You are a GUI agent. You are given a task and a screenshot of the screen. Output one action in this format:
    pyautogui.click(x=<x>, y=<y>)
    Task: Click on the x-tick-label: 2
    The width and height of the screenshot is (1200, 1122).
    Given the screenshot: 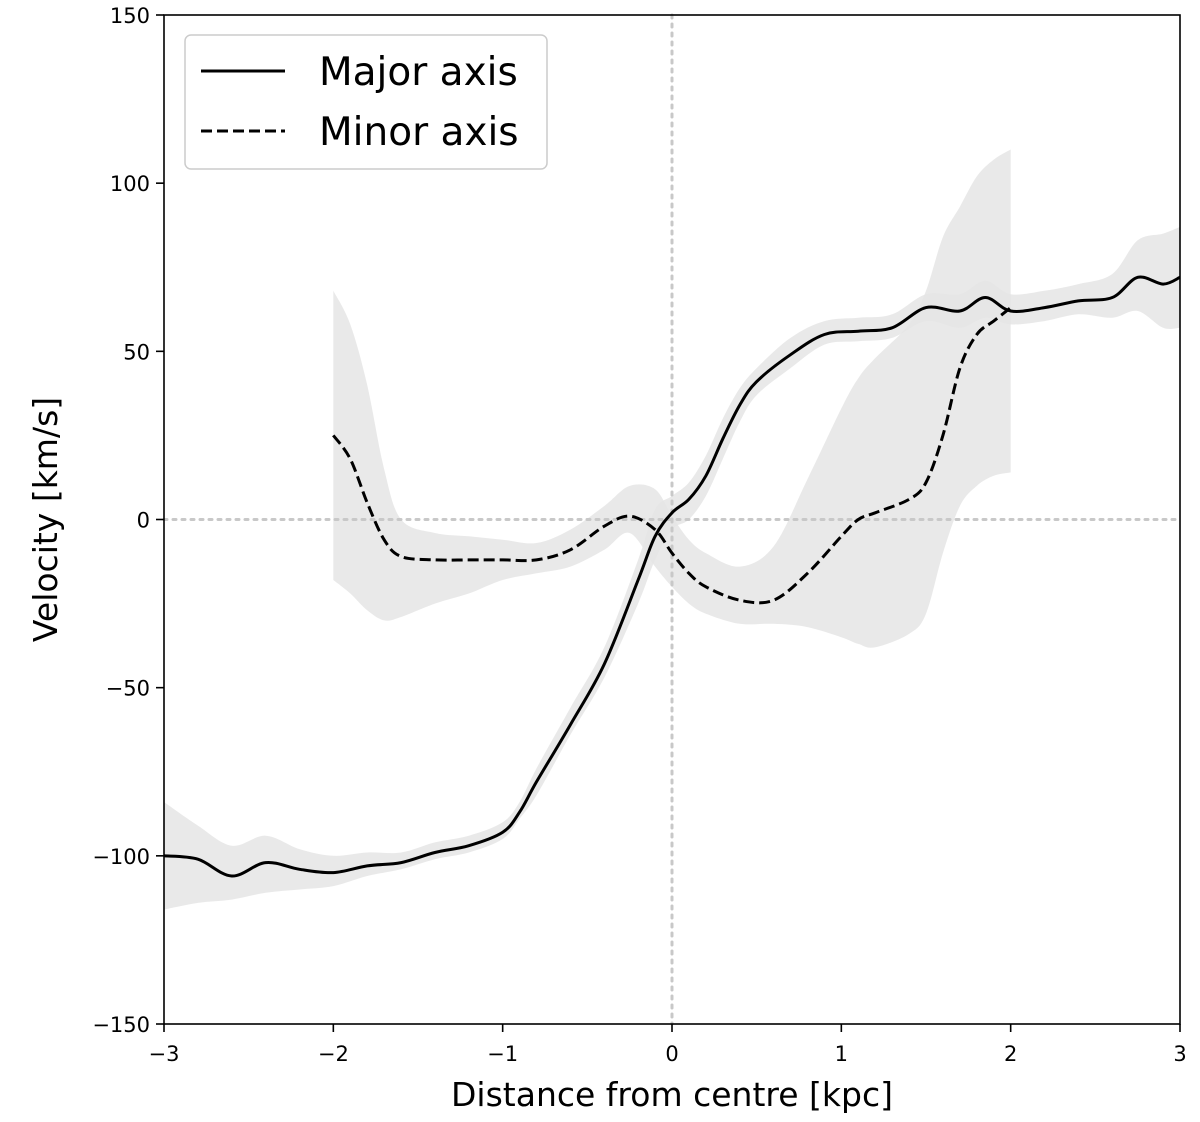 What is the action you would take?
    pyautogui.click(x=1010, y=1054)
    